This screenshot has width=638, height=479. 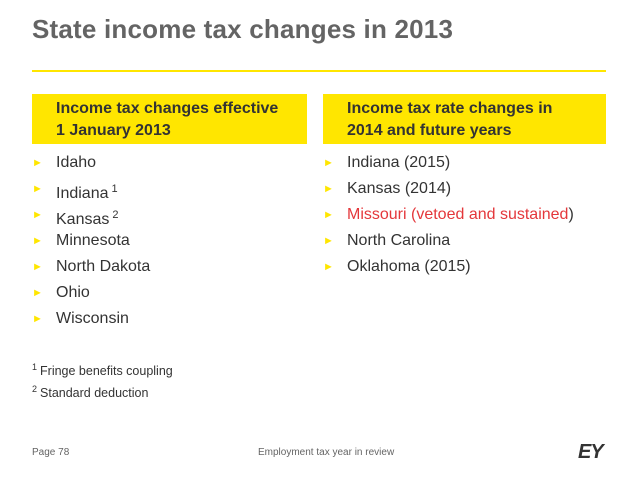 I want to click on page-number: Page 78, so click(x=51, y=452).